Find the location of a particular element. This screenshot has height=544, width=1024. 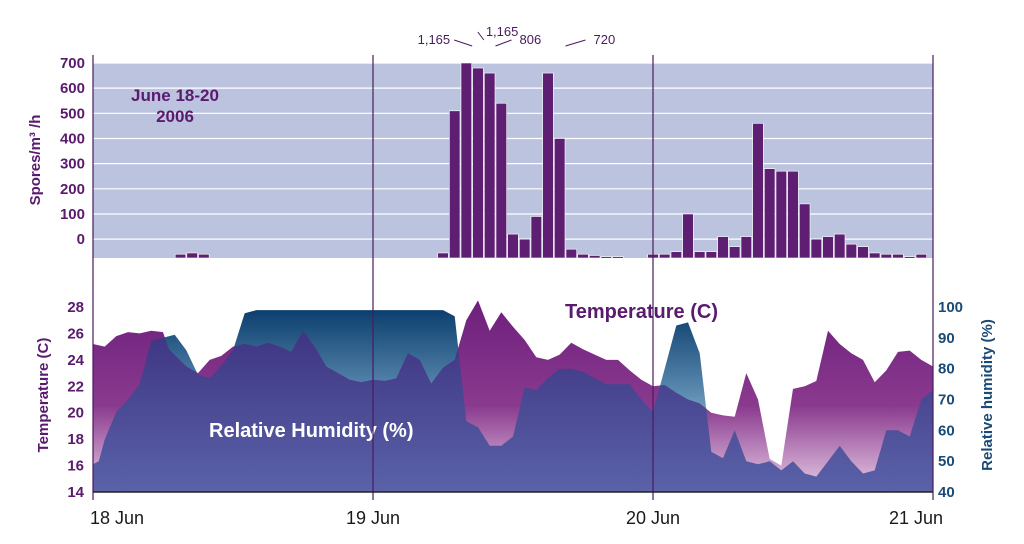

spore-y-tick-label: 300 is located at coordinates (72, 164).